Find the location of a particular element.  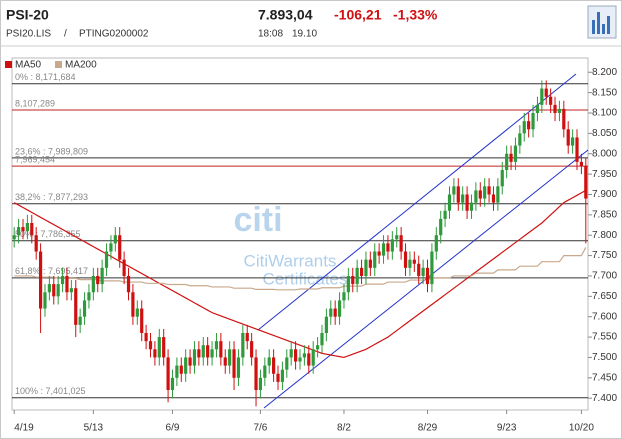

watermark: citi is located at coordinates (257, 220).